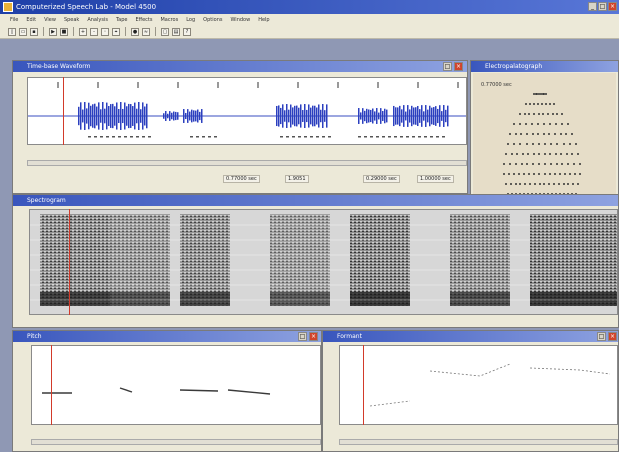  I want to click on menu-help: Help, so click(264, 20).